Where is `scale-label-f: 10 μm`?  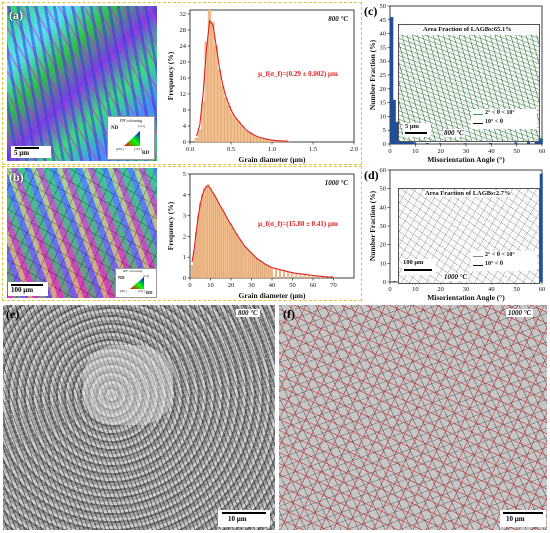
scale-label-f: 10 μm is located at coordinates (515, 519).